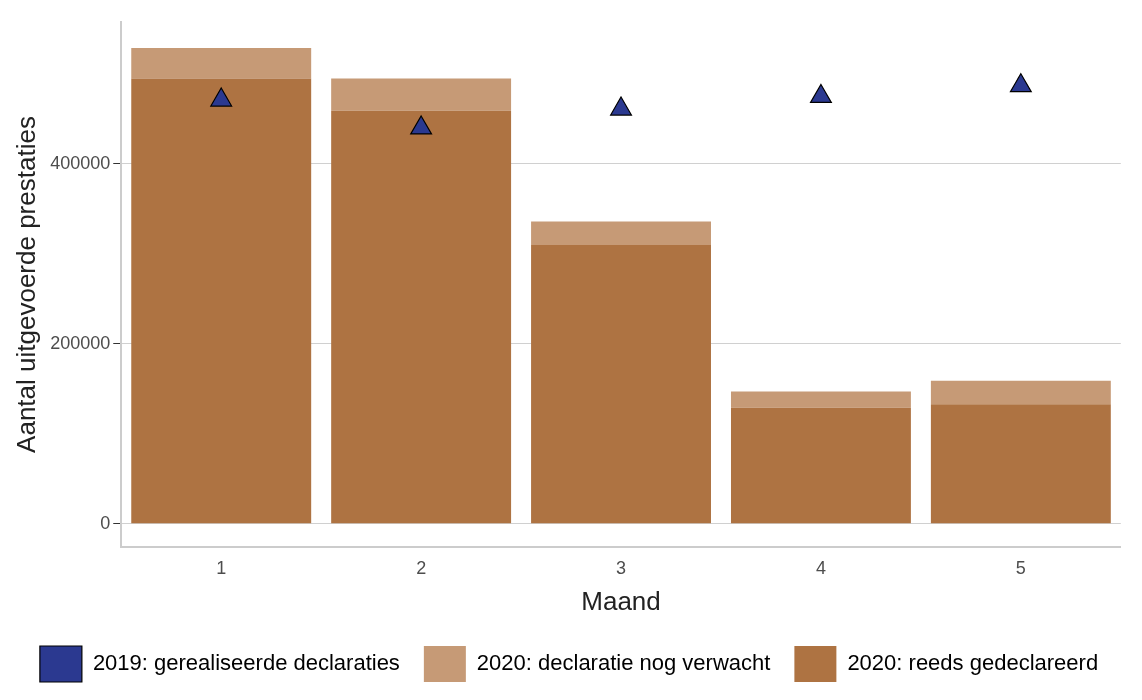 This screenshot has height=700, width=1142. I want to click on legend-label: 2020: declaratie nog verwacht, so click(623, 663).